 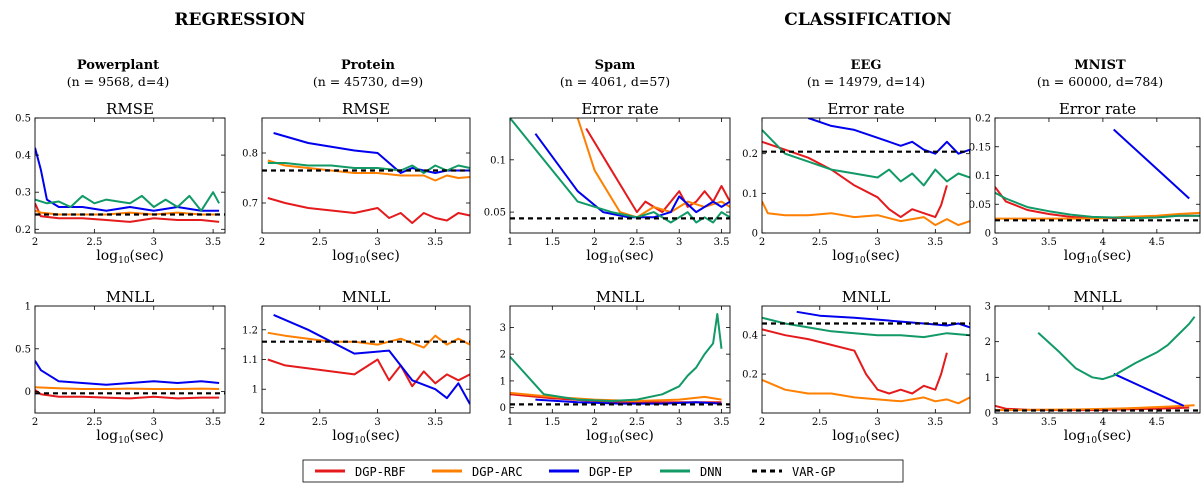 I want to click on y-tick-label: 2, so click(x=988, y=342).